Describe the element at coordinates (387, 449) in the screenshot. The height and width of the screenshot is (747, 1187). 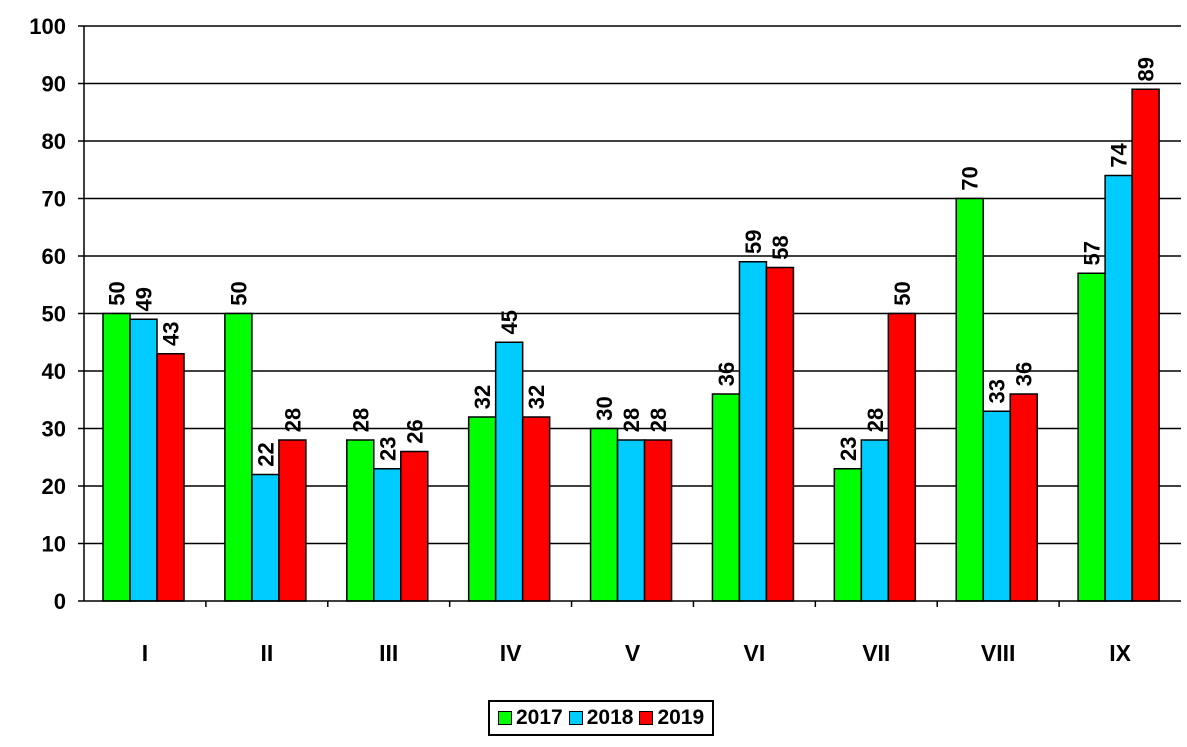
I see `data-label-2018-III: 23` at that location.